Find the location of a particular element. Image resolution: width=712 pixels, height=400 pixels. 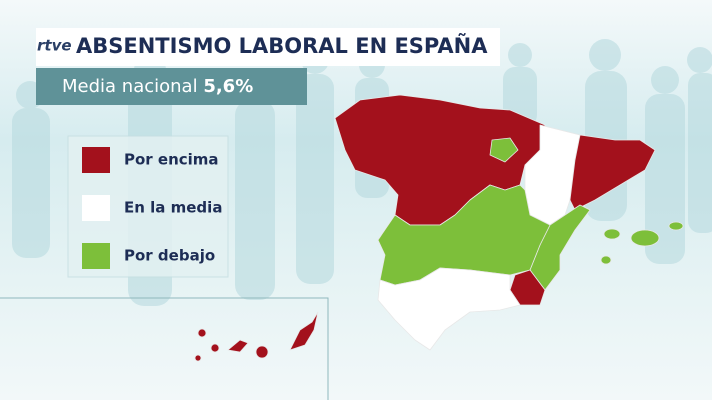

title: ABSENTISMO LABORAL EN ESPAÑA is located at coordinates (282, 45).